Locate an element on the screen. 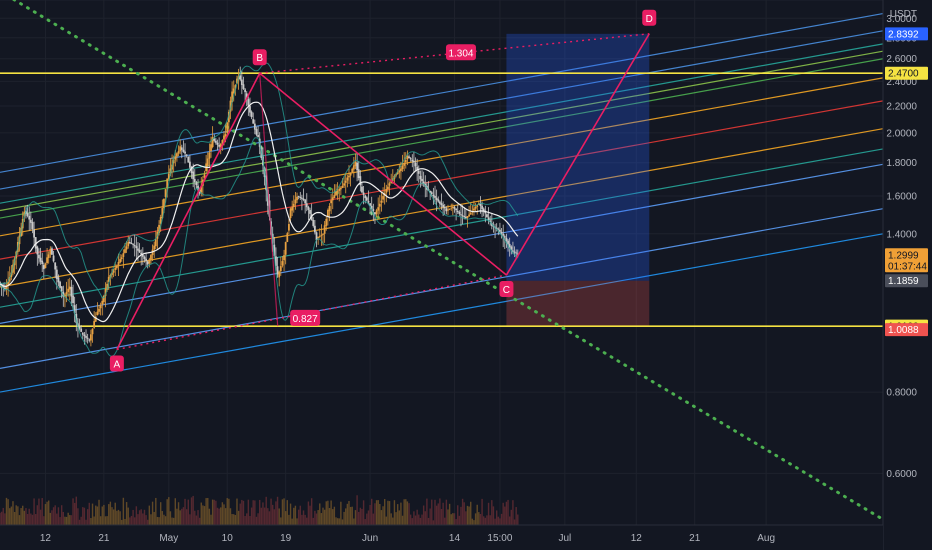 This screenshot has width=932, height=550. ratio-label: 0.827 is located at coordinates (305, 317).